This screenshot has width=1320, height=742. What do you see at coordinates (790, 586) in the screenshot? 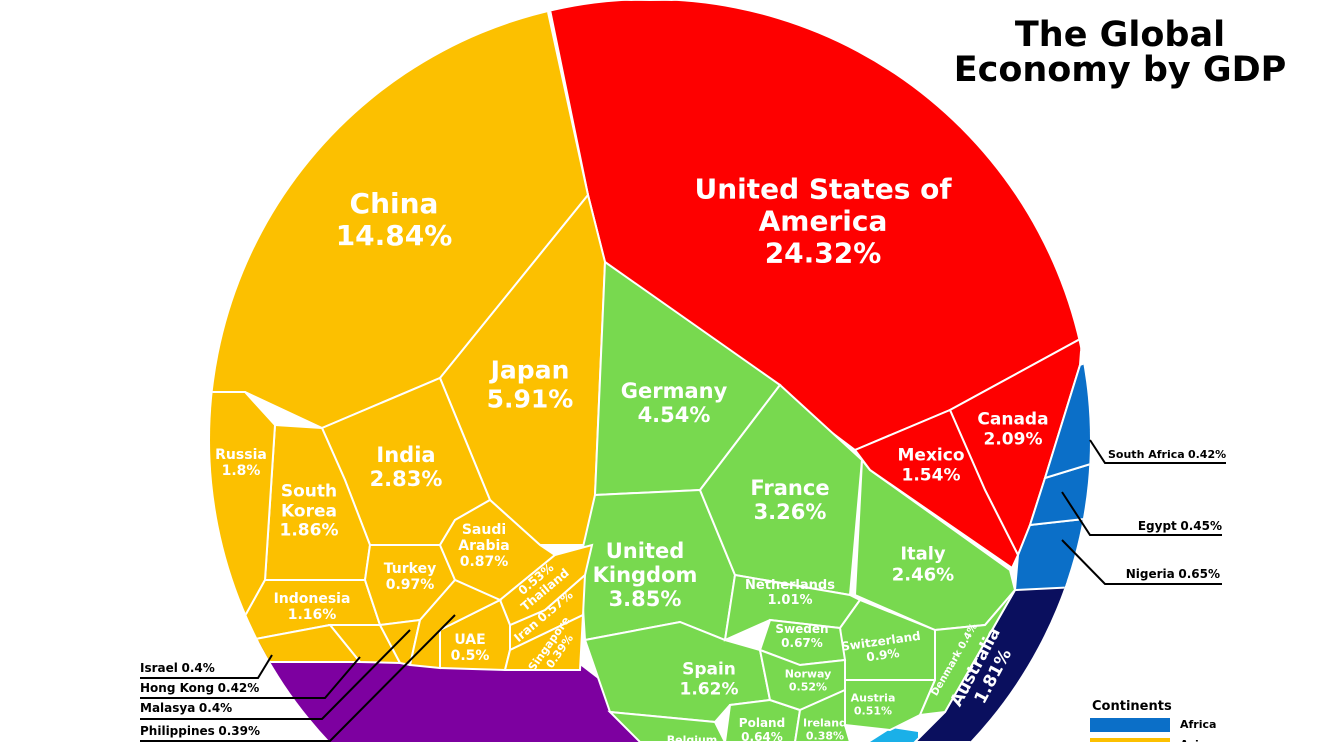
I see `country-name: Netherlands` at bounding box center [790, 586].